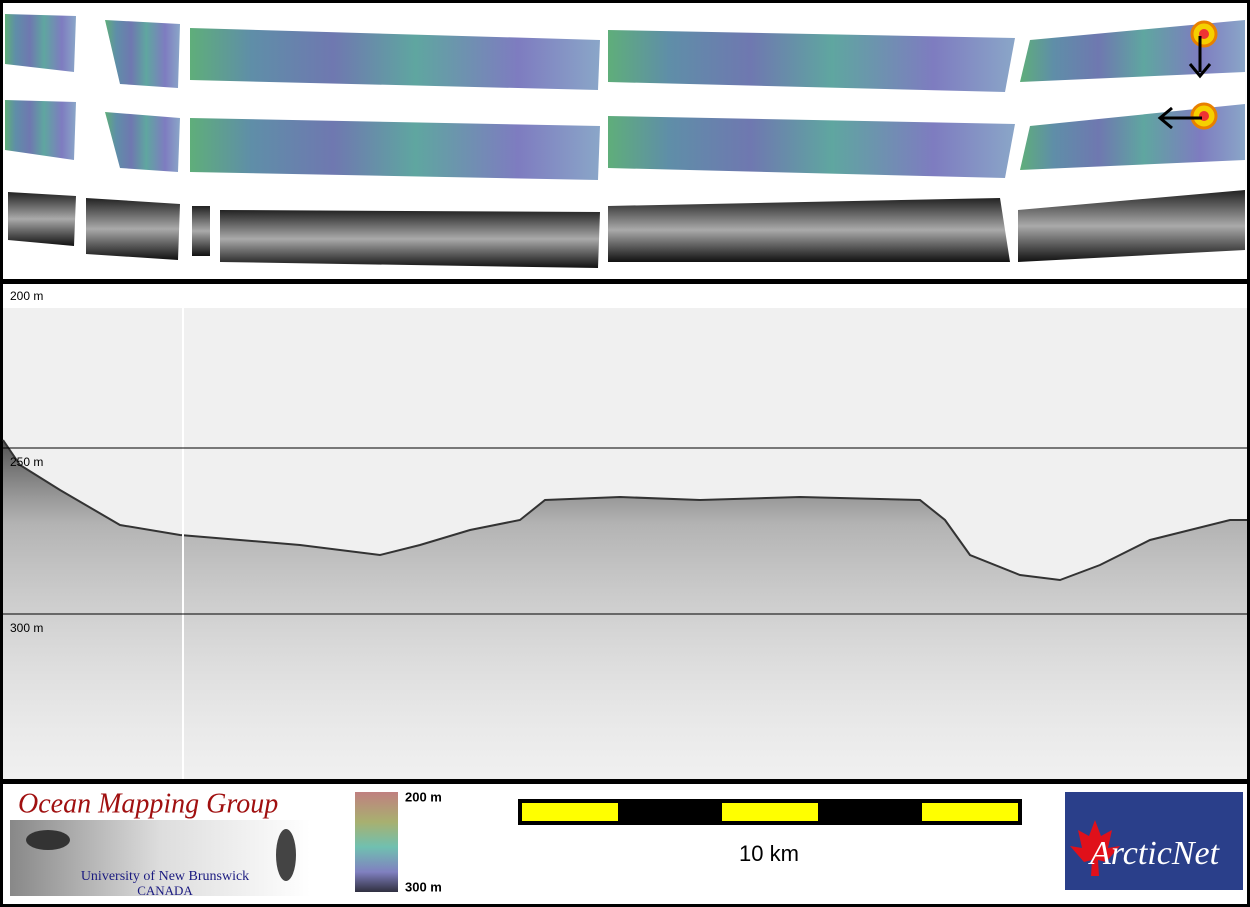  What do you see at coordinates (376, 842) in the screenshot?
I see `colorbar` at bounding box center [376, 842].